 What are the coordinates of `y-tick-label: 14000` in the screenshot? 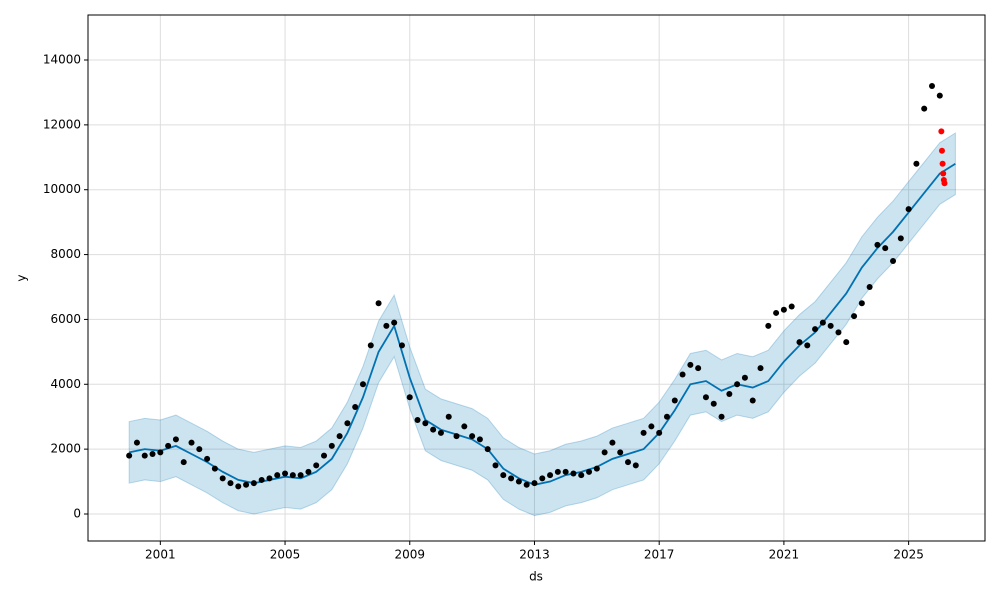 It's located at (62, 60).